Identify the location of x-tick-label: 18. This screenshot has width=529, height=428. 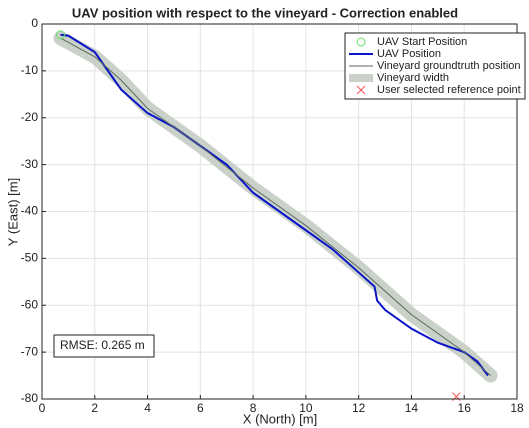
(517, 408).